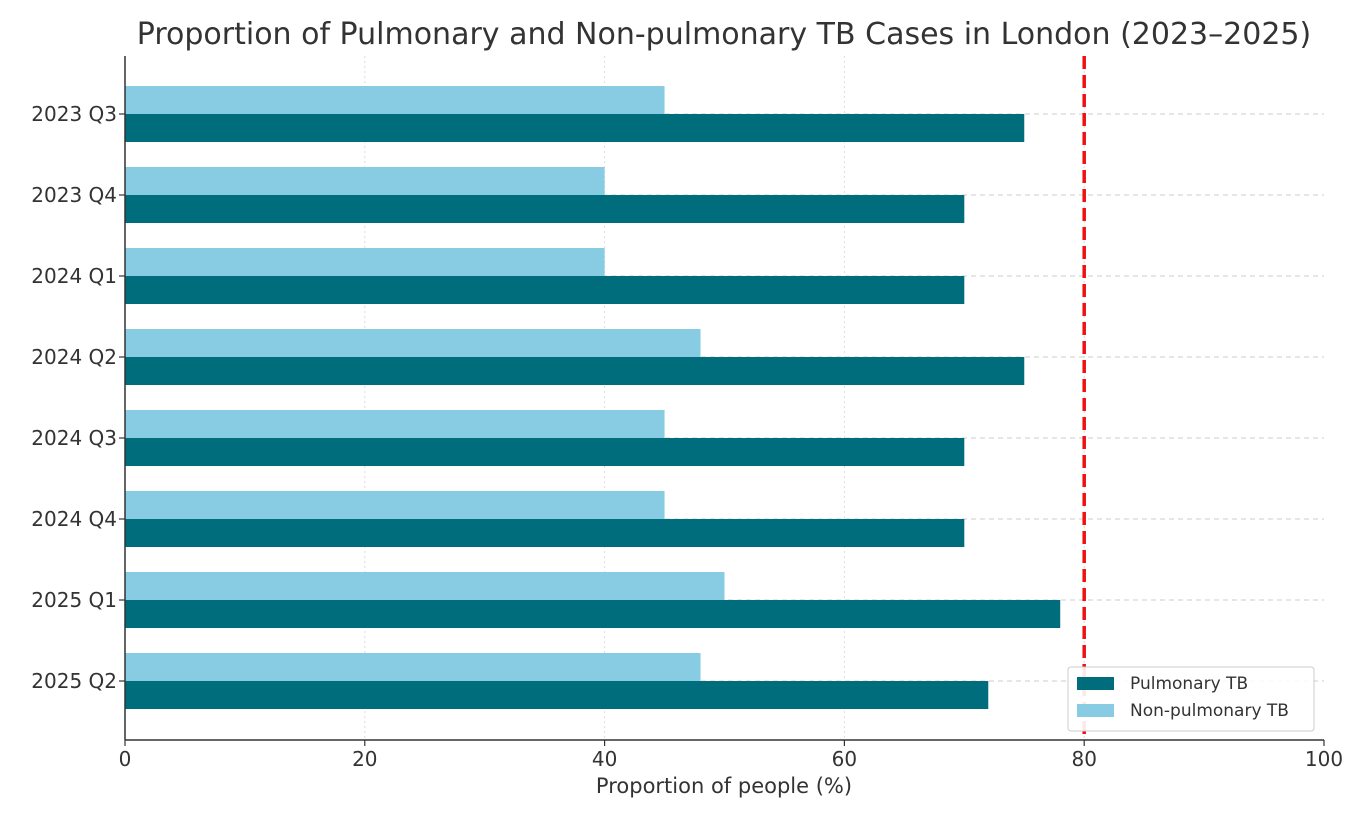 Image resolution: width=1366 pixels, height=820 pixels. What do you see at coordinates (844, 759) in the screenshot?
I see `x-tick-label: 60` at bounding box center [844, 759].